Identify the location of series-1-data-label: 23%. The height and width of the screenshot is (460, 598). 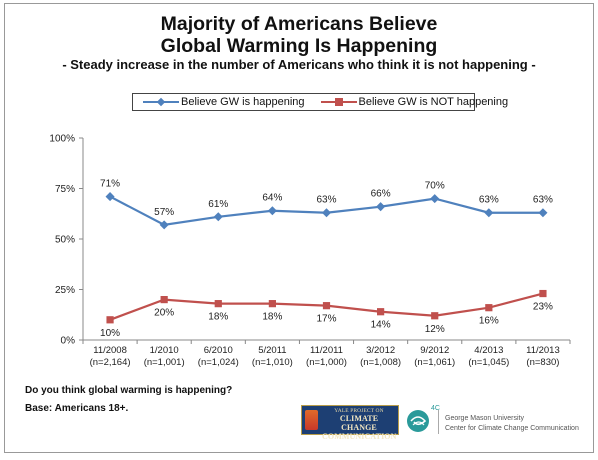
(543, 307).